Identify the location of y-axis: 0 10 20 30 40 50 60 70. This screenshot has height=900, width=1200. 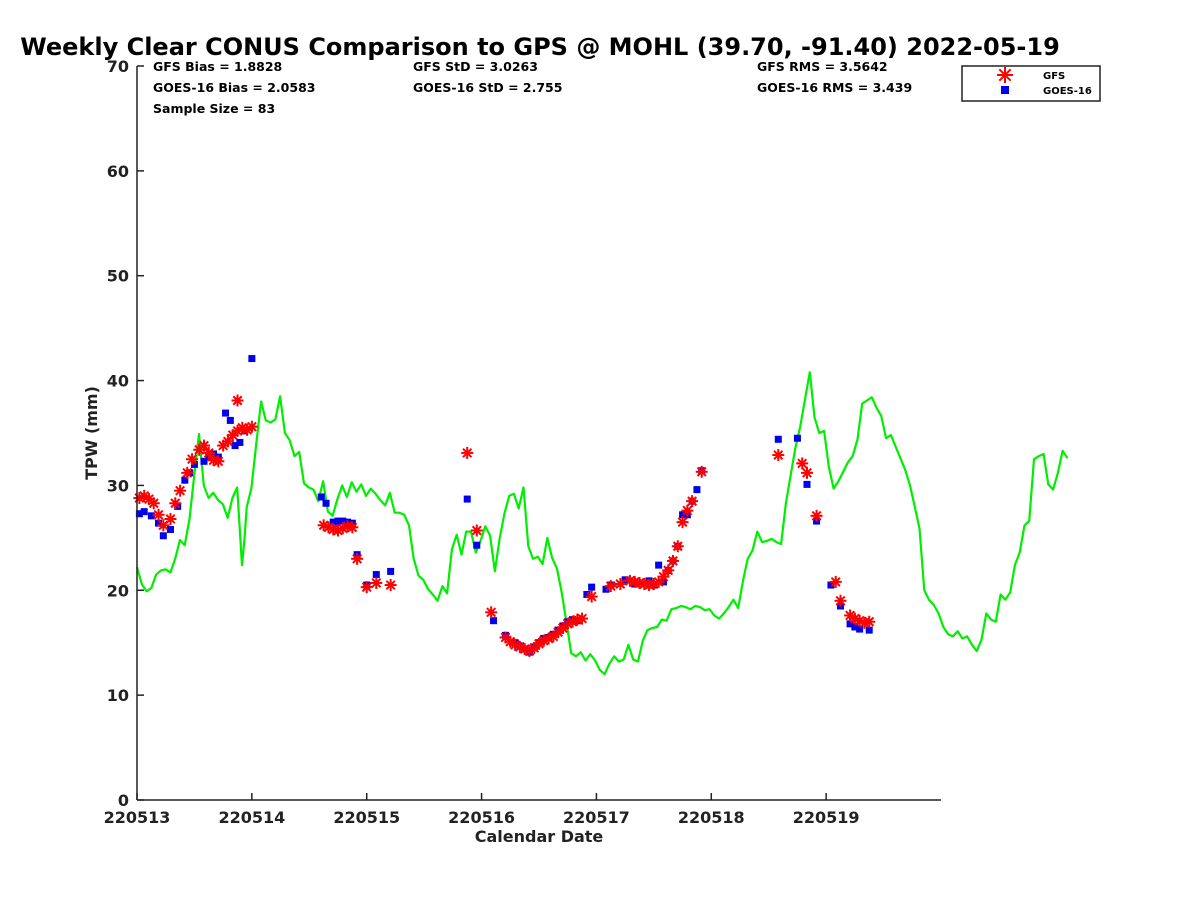
(125, 433).